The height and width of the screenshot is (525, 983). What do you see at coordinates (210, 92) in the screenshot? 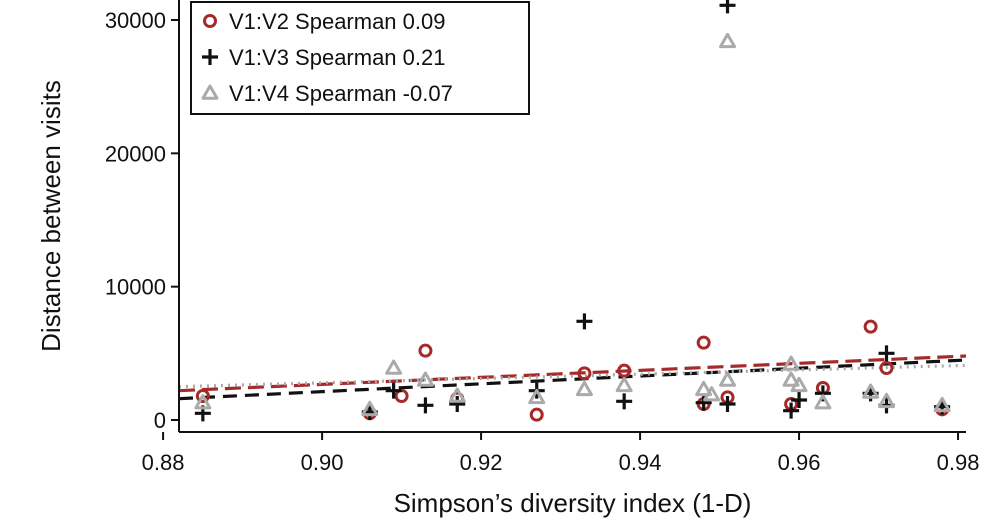
I see `legend-marker-triangle` at bounding box center [210, 92].